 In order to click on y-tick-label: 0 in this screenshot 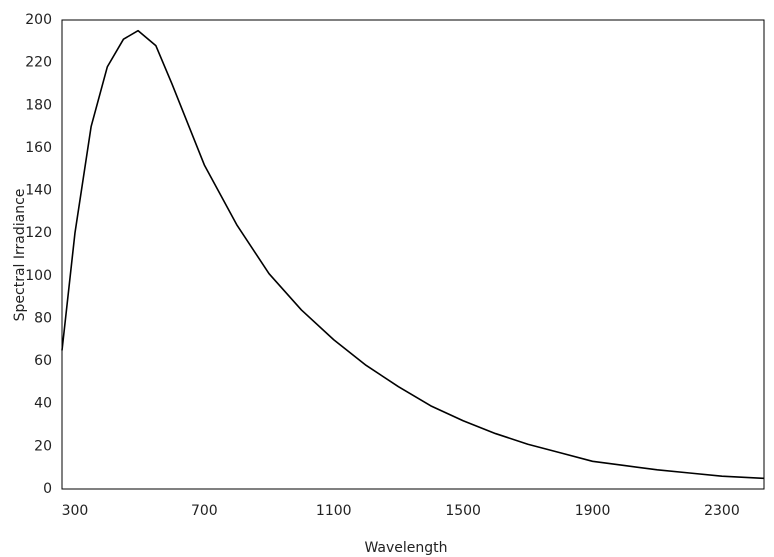, I will do `click(47, 489)`.